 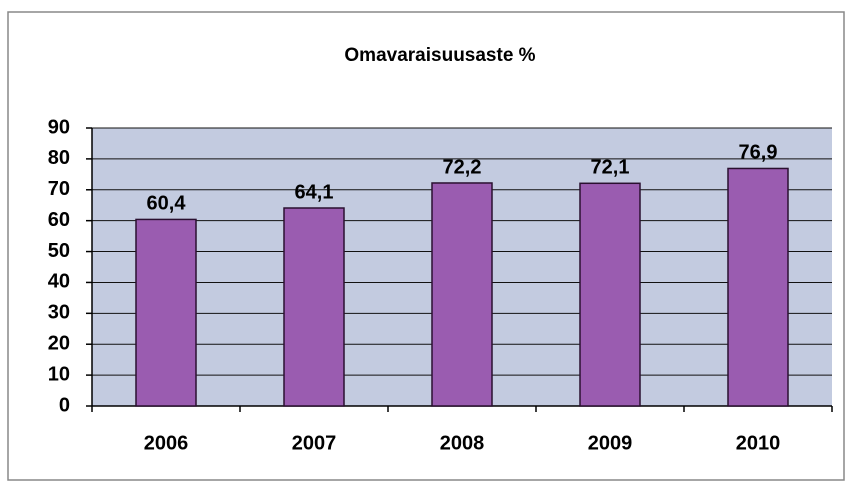 What do you see at coordinates (610, 443) in the screenshot?
I see `x-tick-label: 2009` at bounding box center [610, 443].